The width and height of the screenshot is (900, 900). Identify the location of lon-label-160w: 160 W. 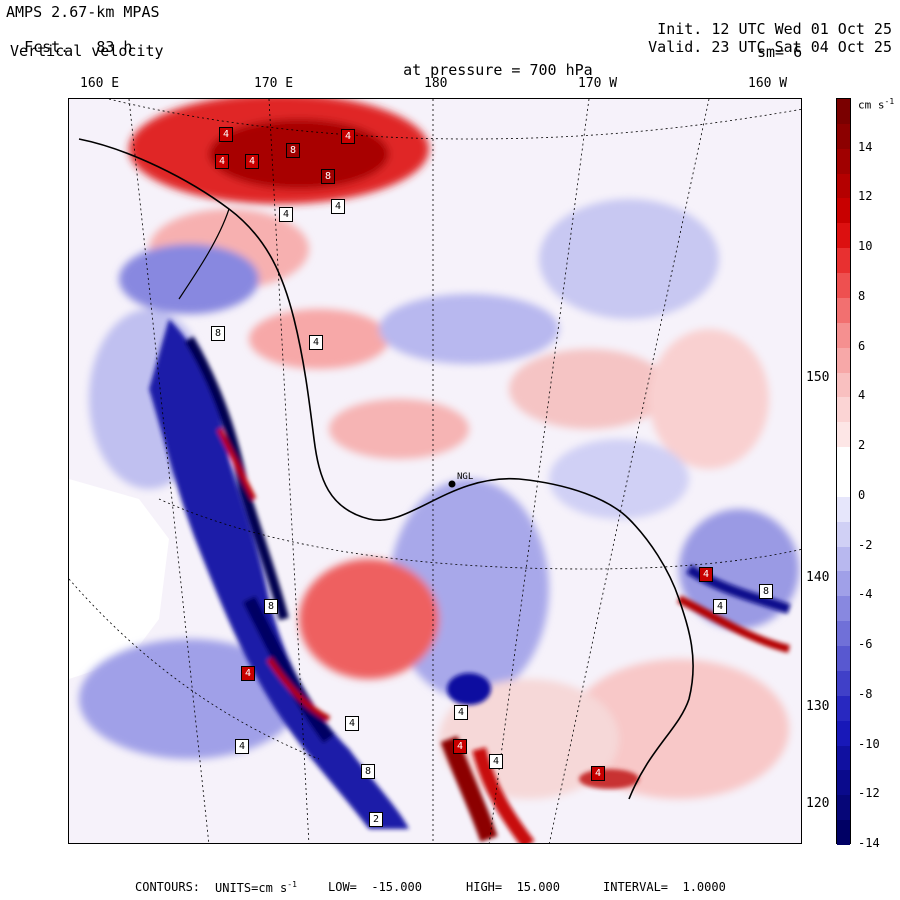
(768, 83).